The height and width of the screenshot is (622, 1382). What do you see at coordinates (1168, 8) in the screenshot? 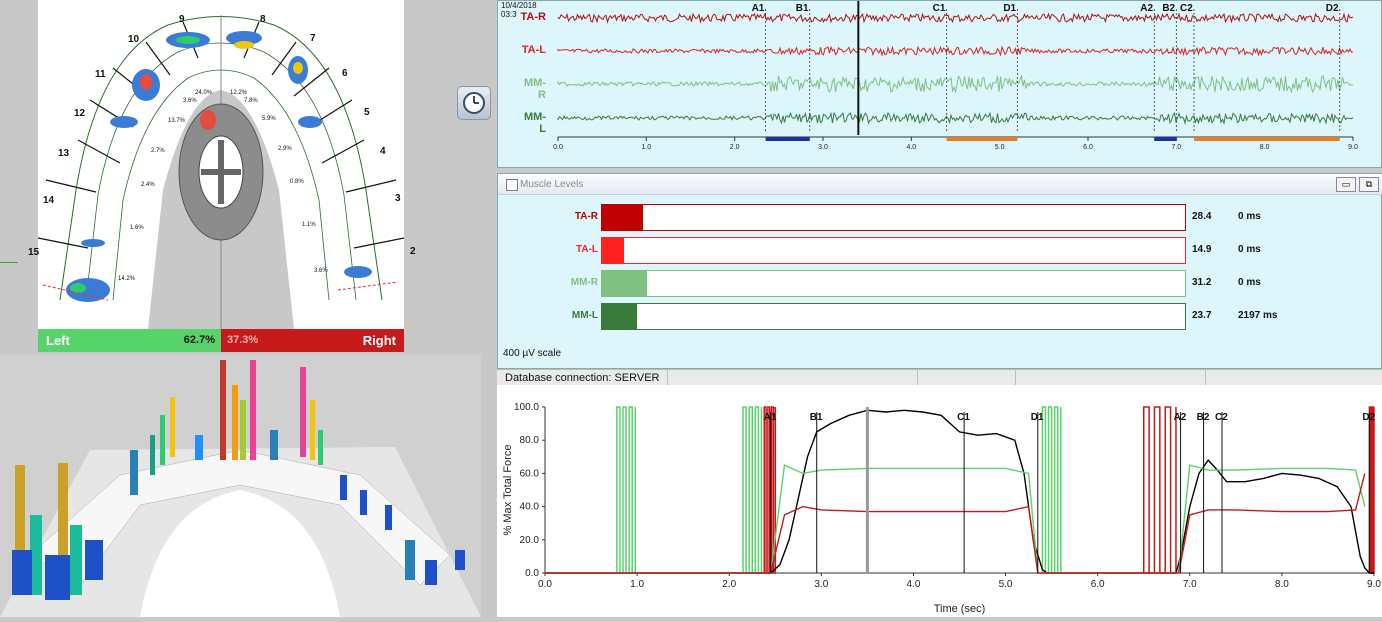
I see `emg-marker-label-b2: B2` at bounding box center [1168, 8].